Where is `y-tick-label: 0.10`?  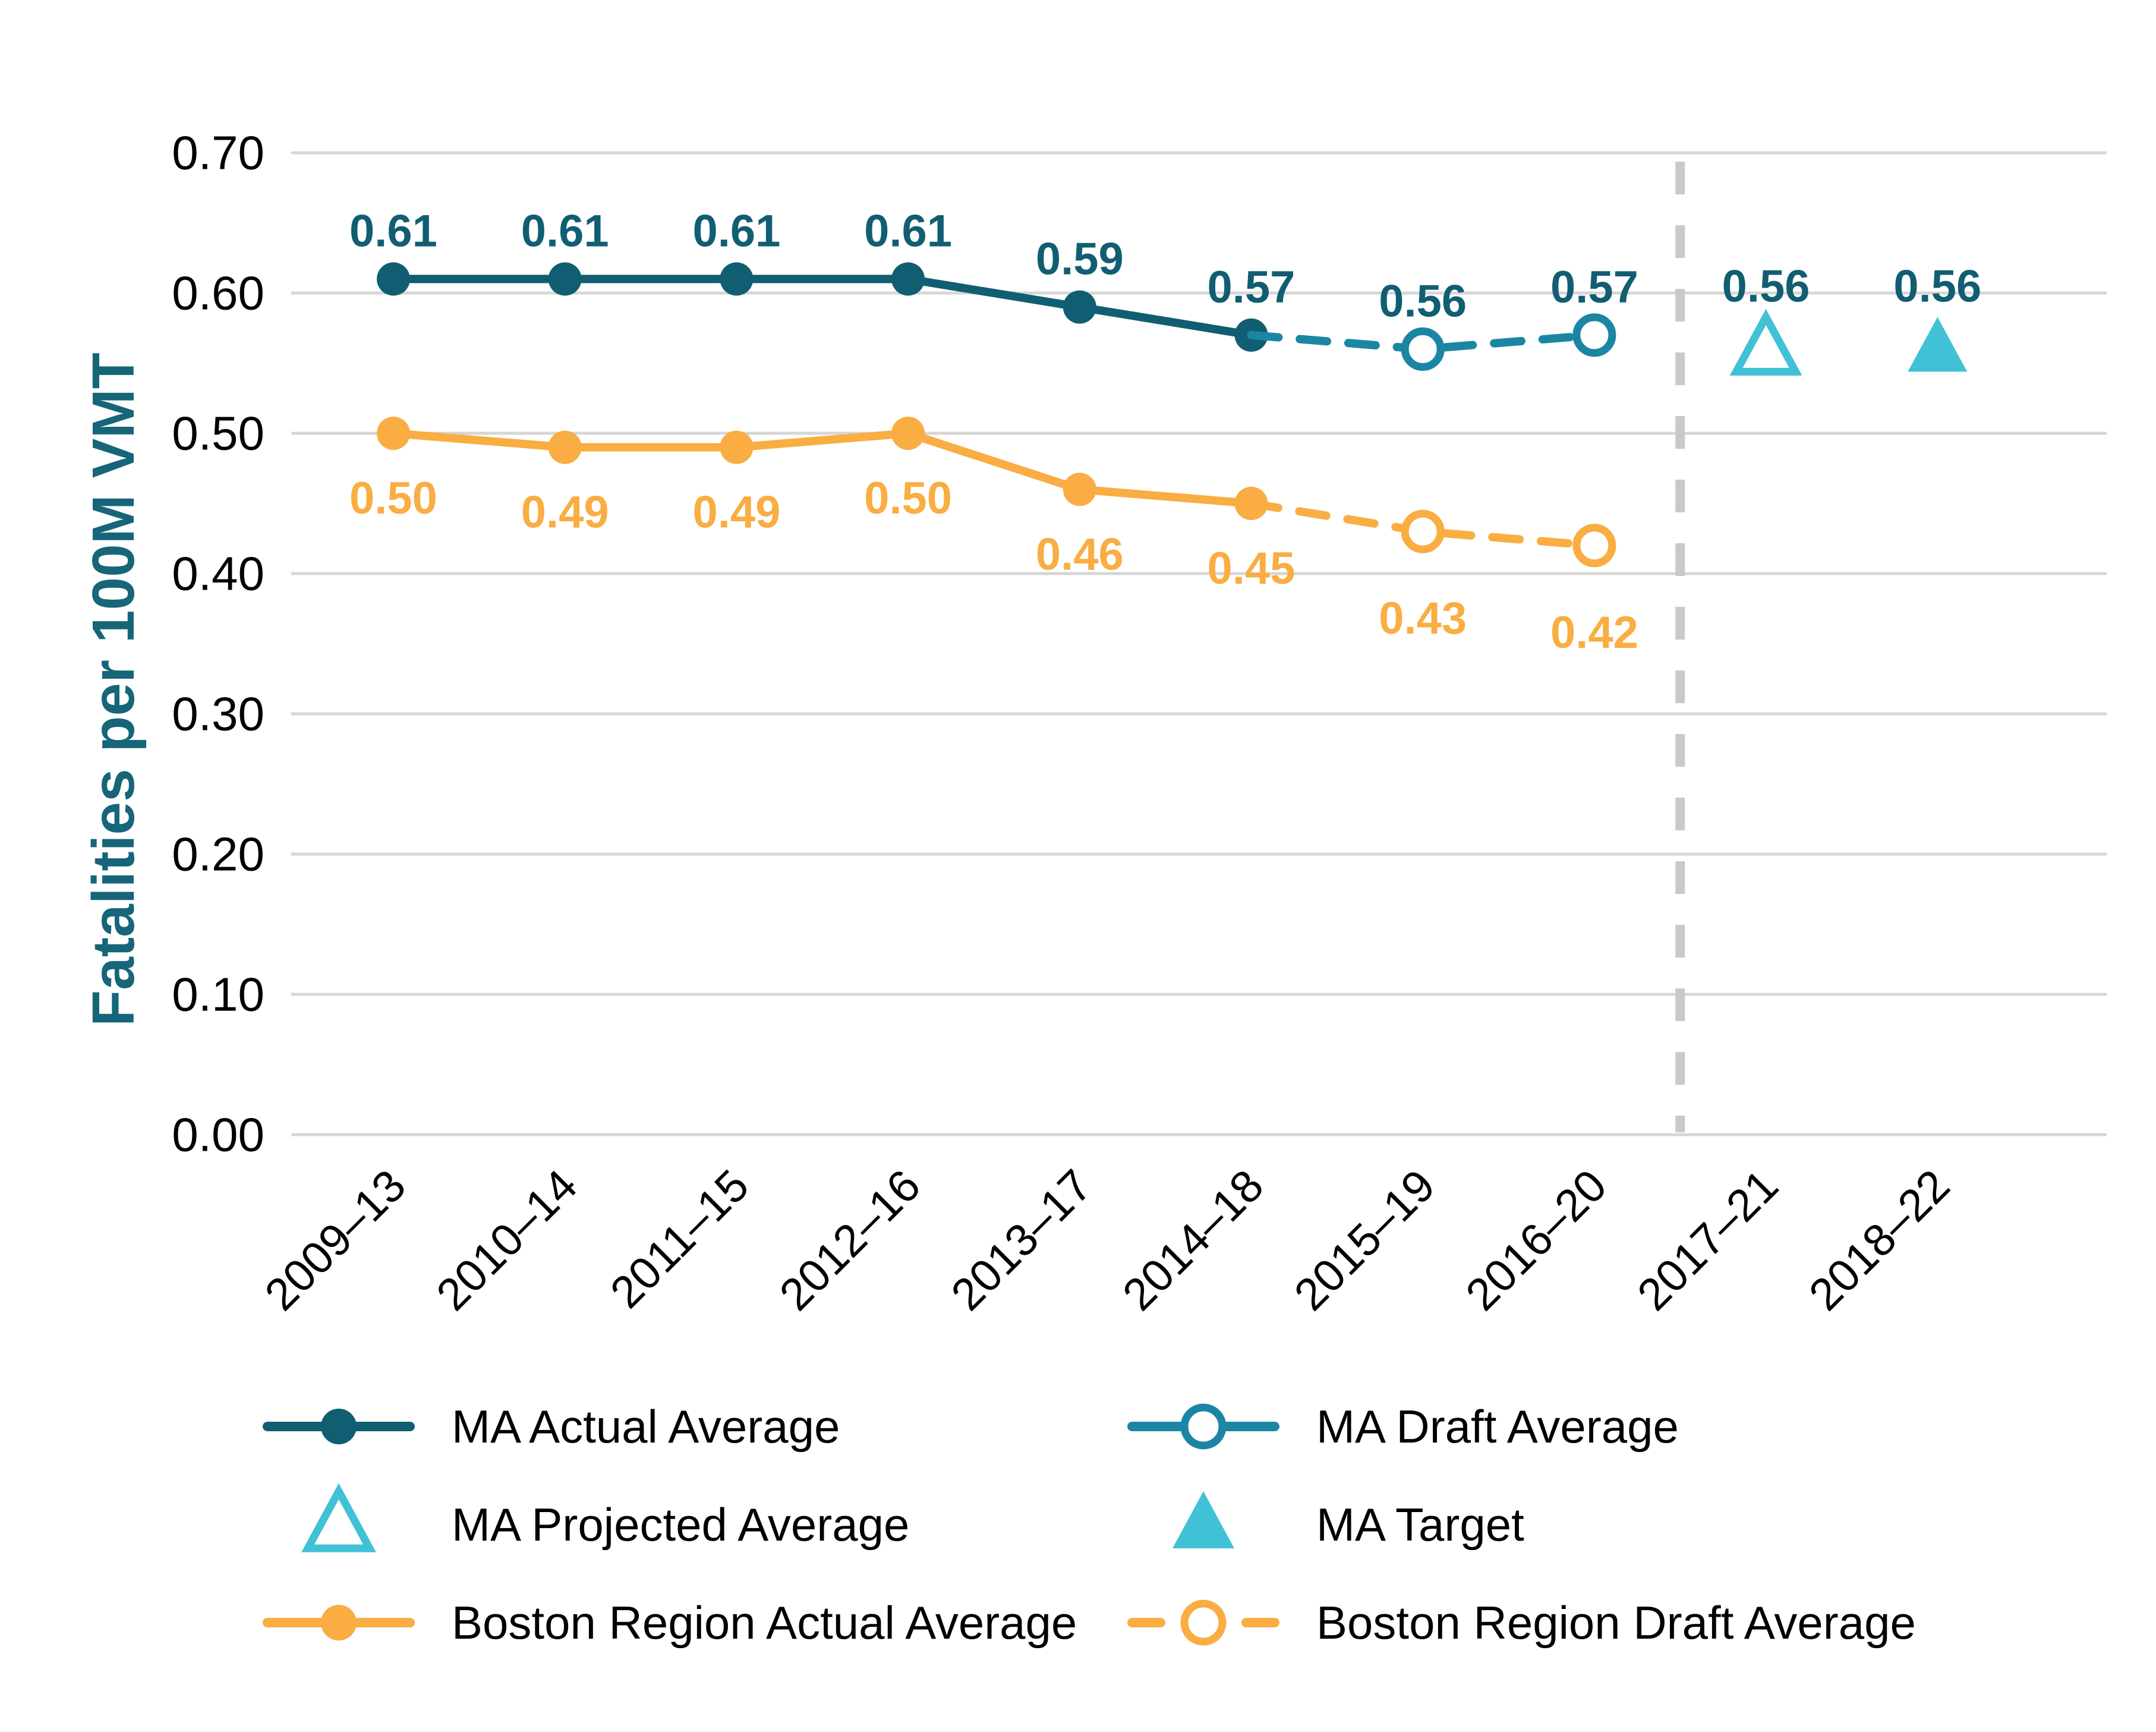 y-tick-label: 0.10 is located at coordinates (218, 994).